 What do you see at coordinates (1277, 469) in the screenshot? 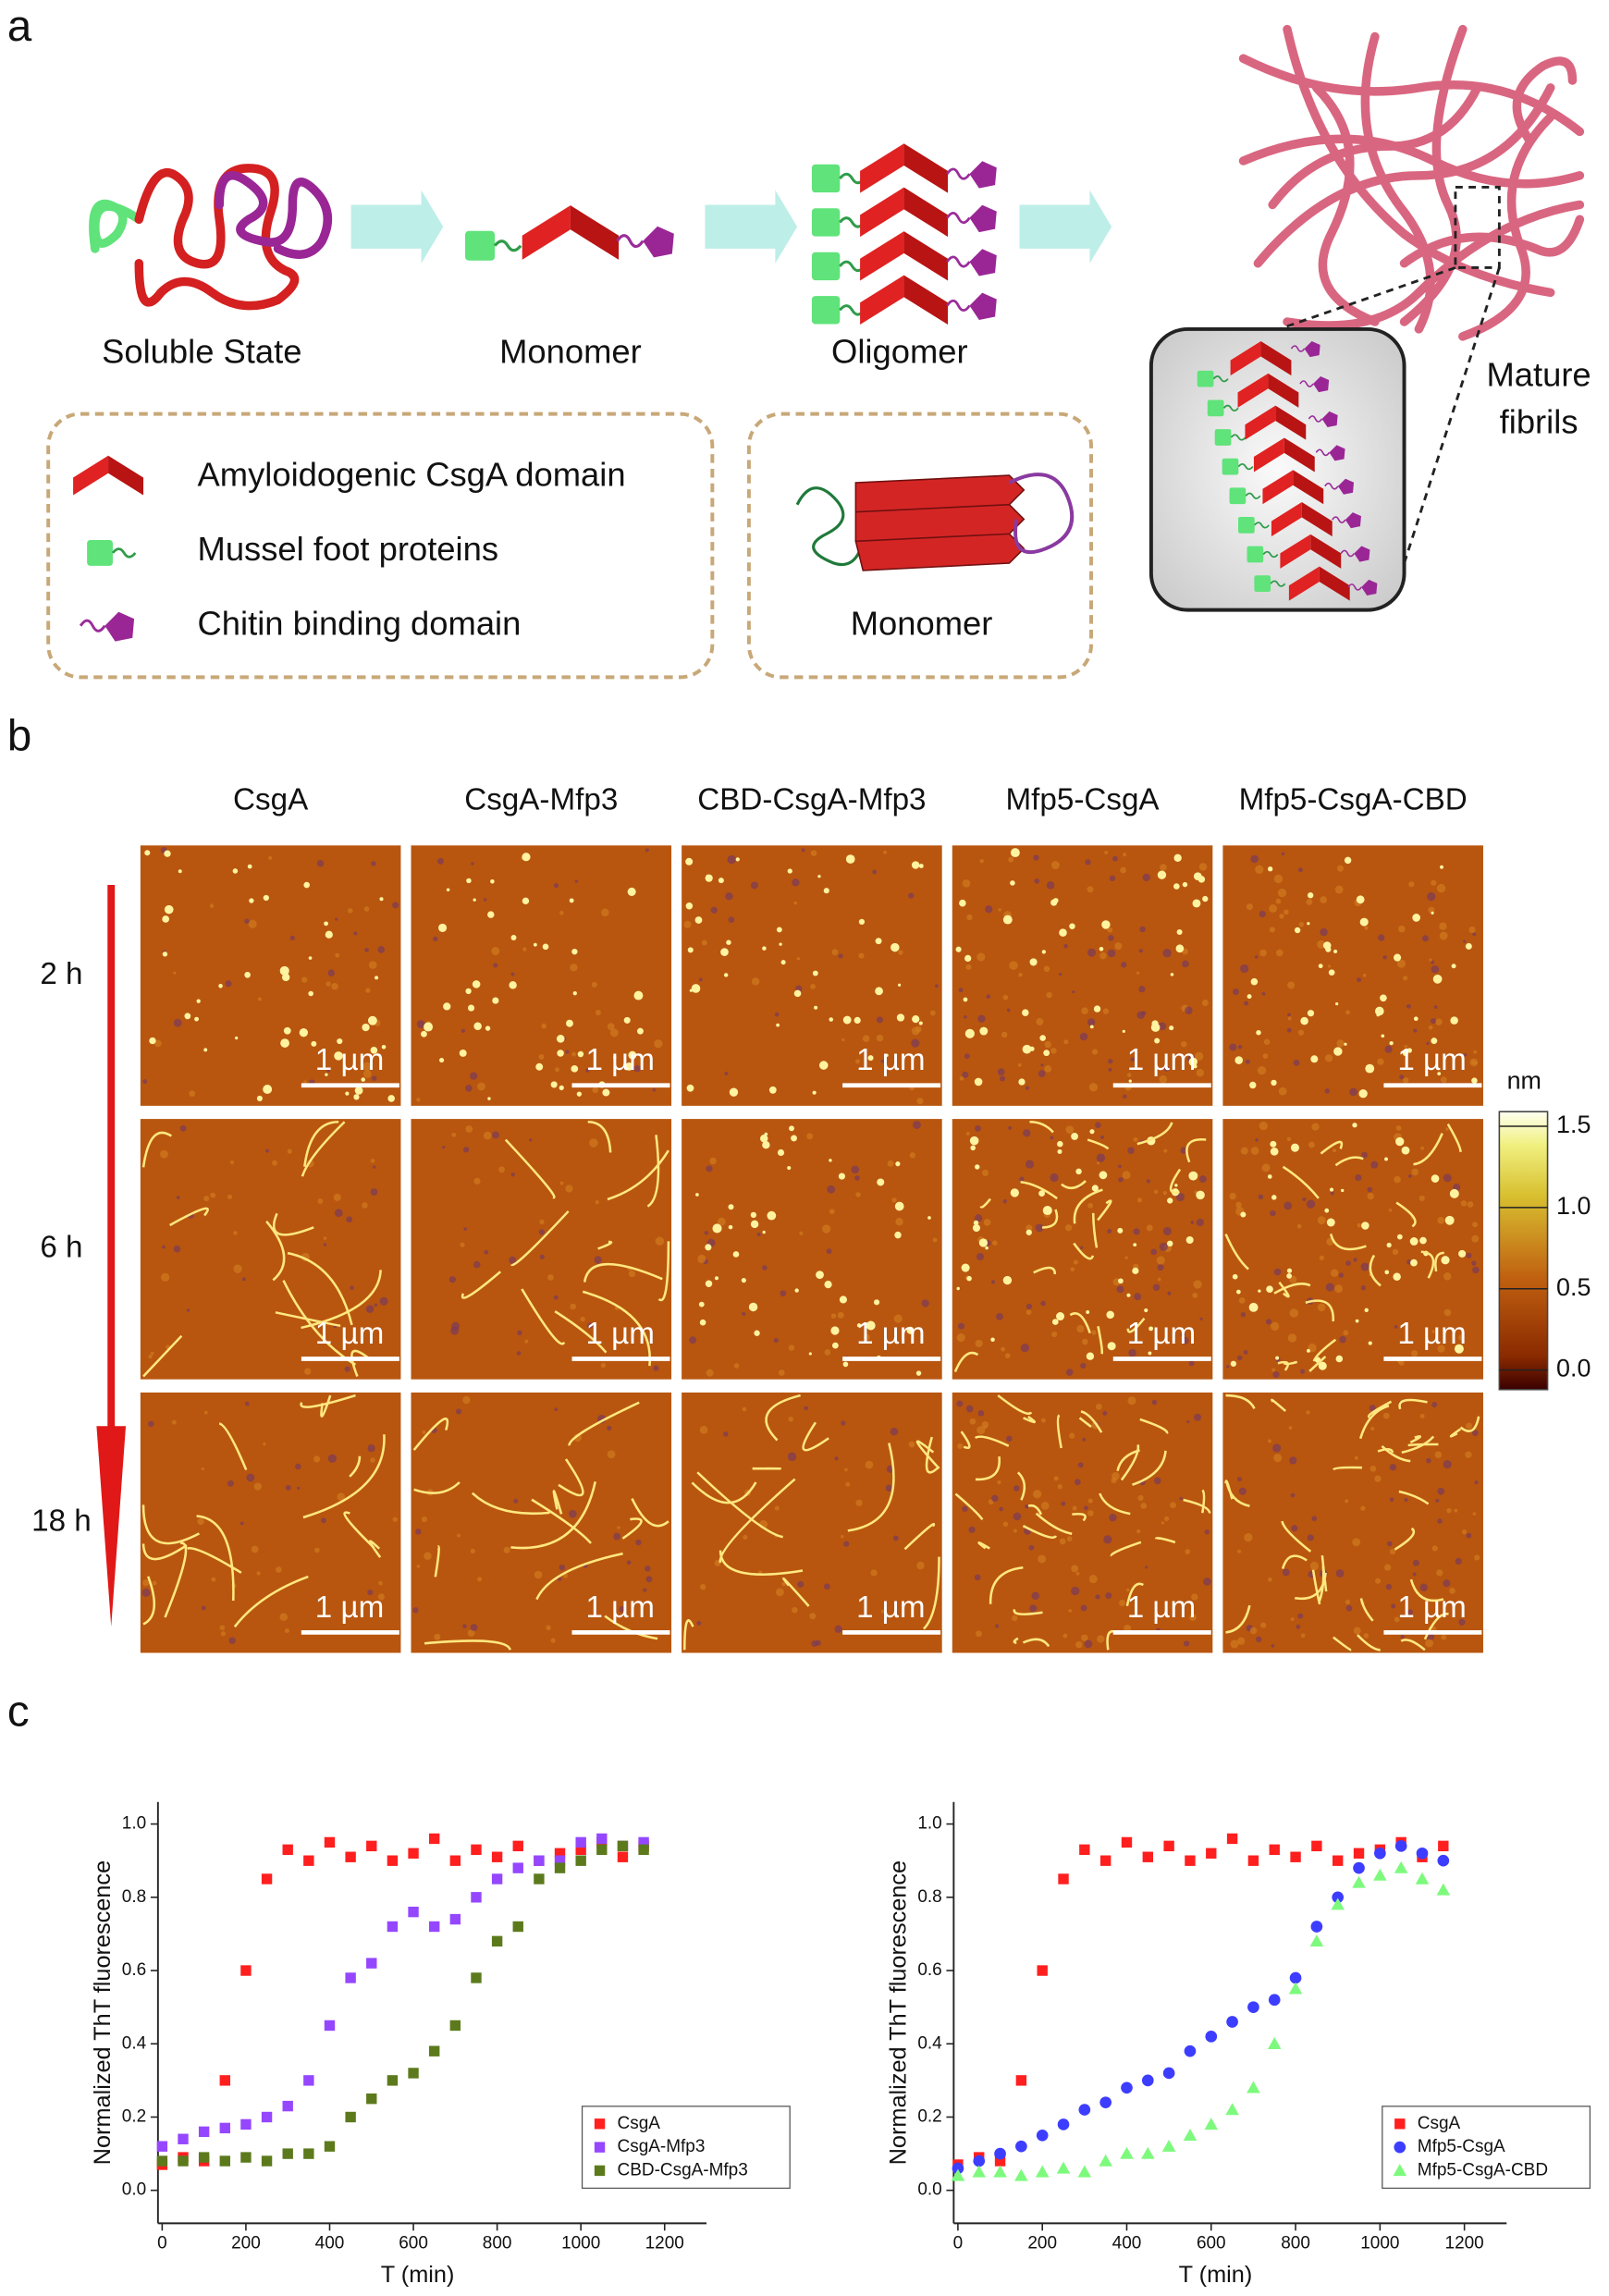
I see `inset` at bounding box center [1277, 469].